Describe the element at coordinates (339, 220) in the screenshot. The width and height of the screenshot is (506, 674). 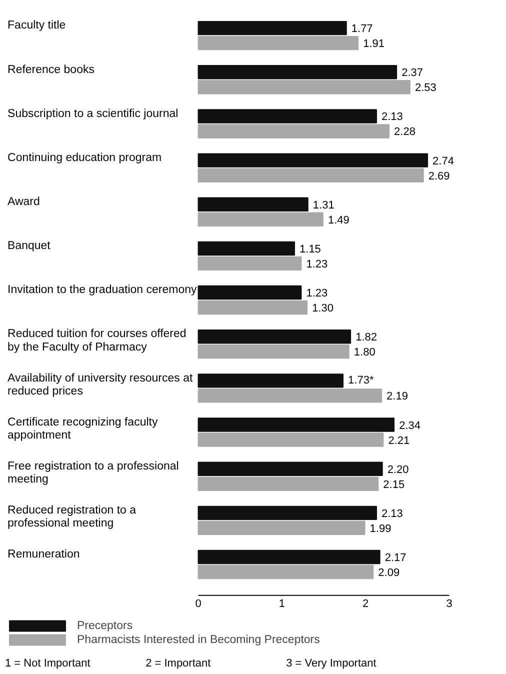
I see `data-label: 1.49` at that location.